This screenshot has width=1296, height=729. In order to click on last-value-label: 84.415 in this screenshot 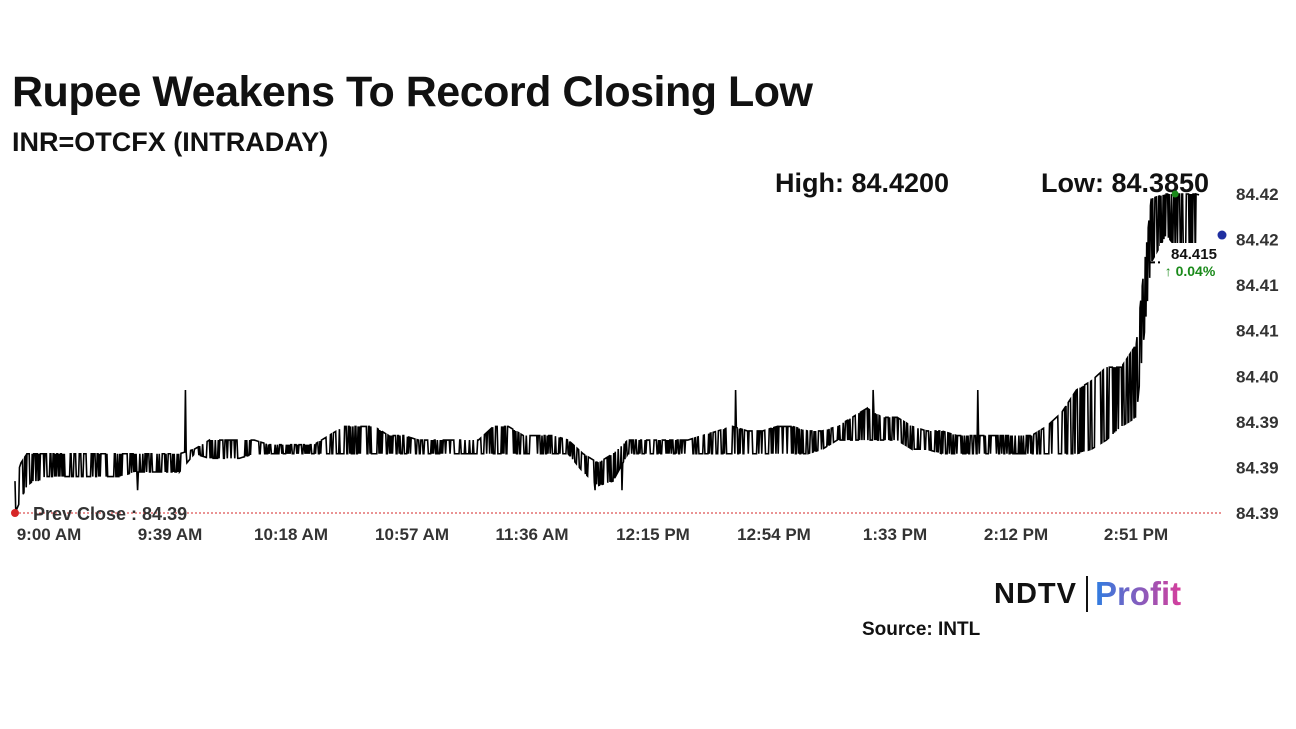, I will do `click(1194, 254)`.